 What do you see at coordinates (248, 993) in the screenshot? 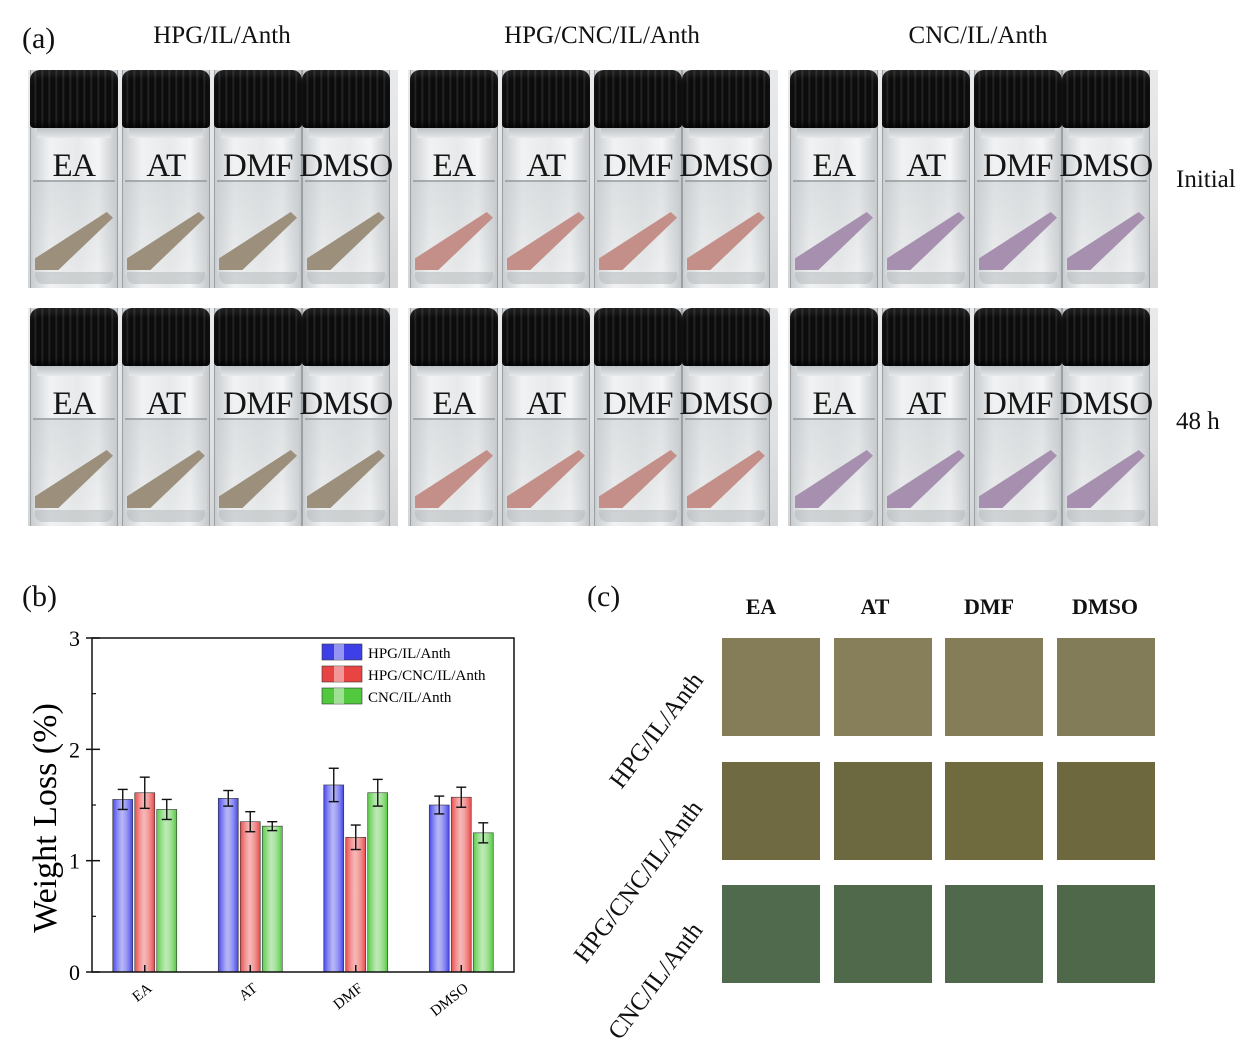
I see `x-tick-label: AT` at bounding box center [248, 993].